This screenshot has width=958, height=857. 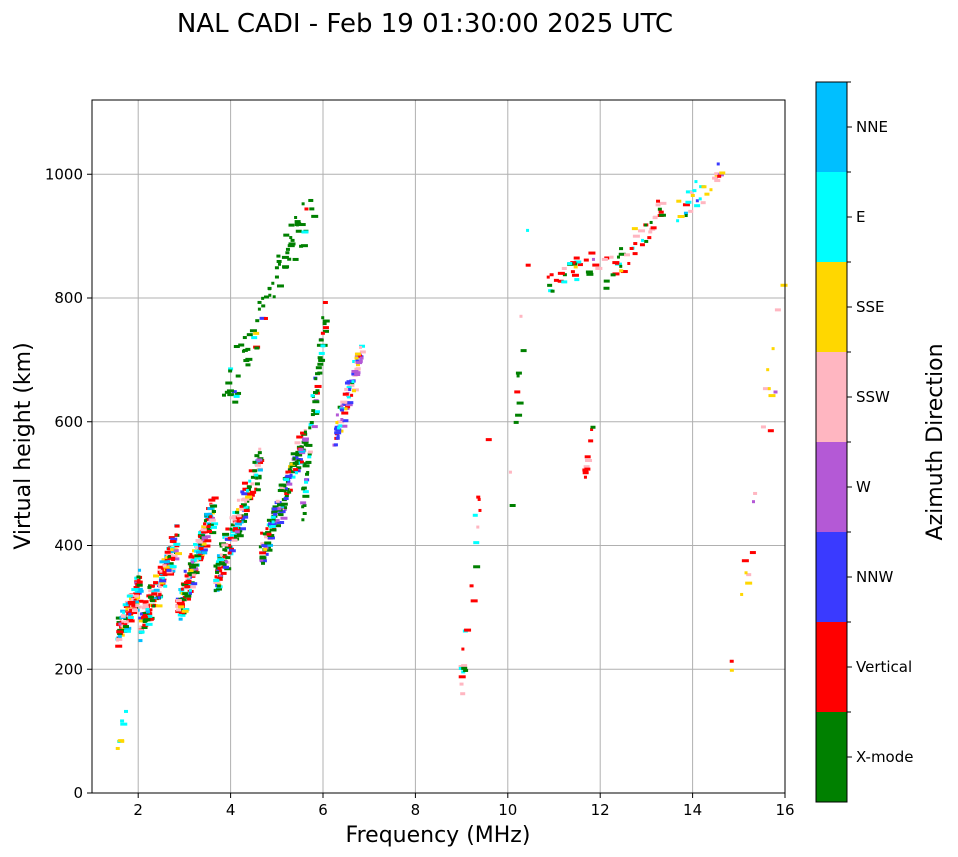 I want to click on x-tick-label: 12, so click(x=600, y=810).